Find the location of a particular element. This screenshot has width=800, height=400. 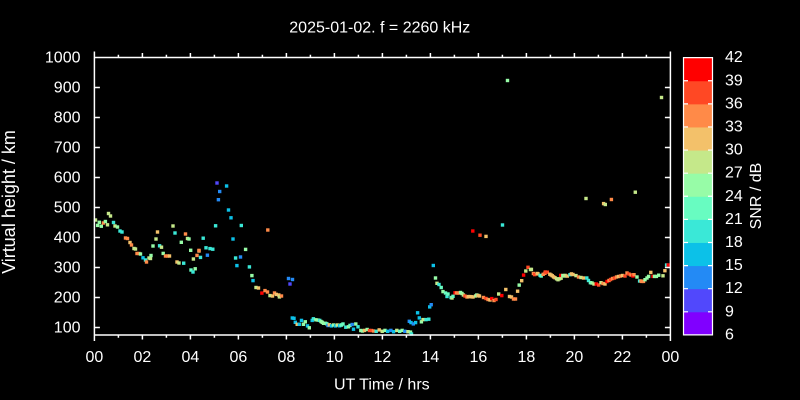

svg-text: 14 is located at coordinates (431, 357).